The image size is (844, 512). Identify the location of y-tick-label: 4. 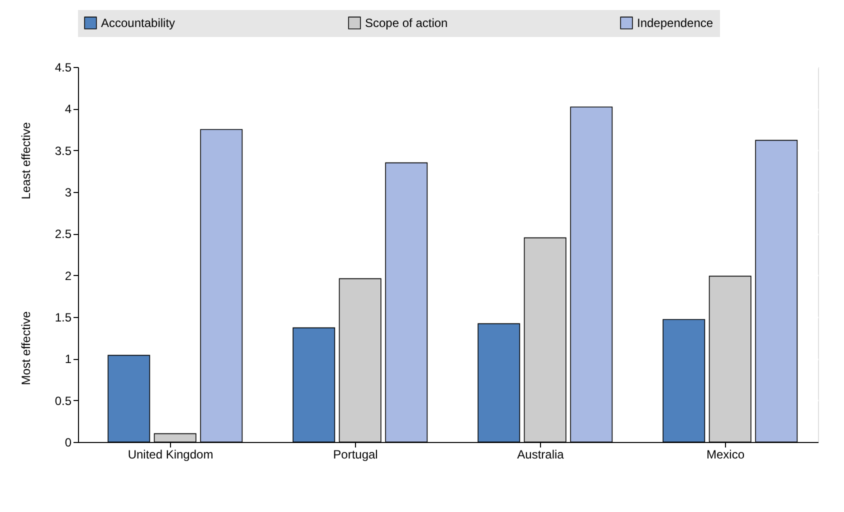
(68, 109).